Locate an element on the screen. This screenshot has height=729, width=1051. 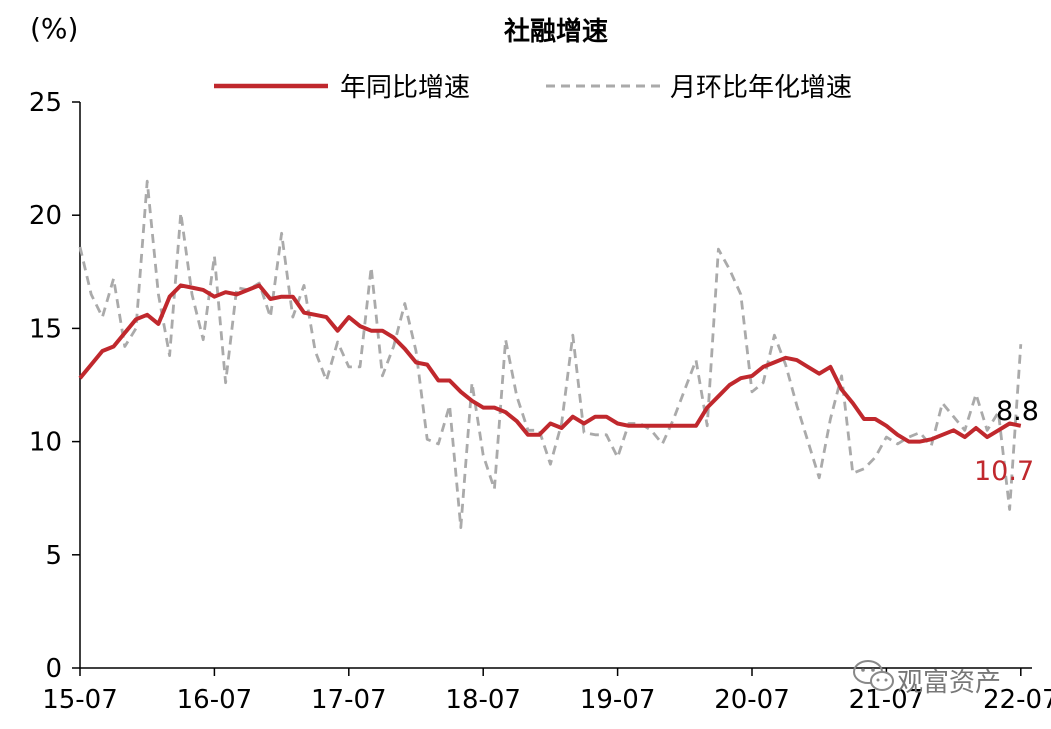
legend: 年同比增速 月环比年化增速 is located at coordinates (533, 88).